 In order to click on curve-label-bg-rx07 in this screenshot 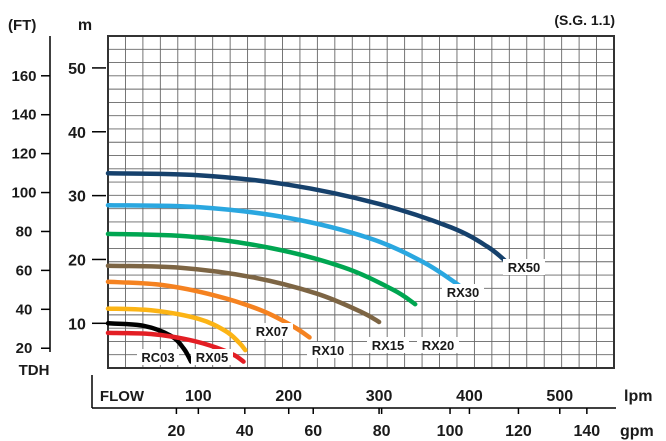, I will do `click(272, 331)`.